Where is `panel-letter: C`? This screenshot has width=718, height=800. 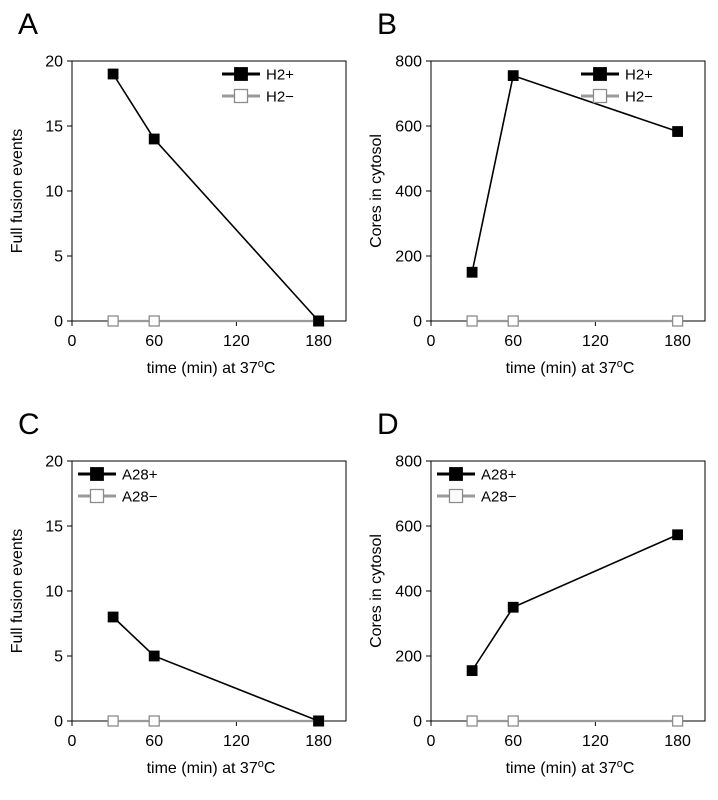
panel-letter: C is located at coordinates (29, 424).